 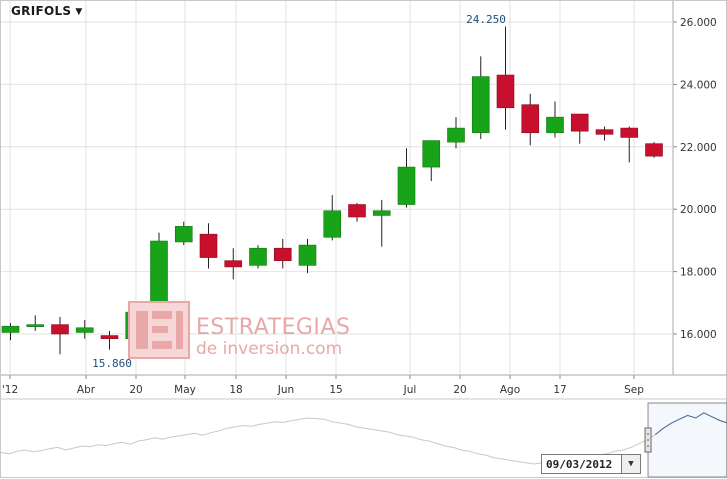 I want to click on x-axis: '12 Abr 20 May 18 Jun 15 Jul 20 Ago 17 Sep, so click(x=323, y=385).